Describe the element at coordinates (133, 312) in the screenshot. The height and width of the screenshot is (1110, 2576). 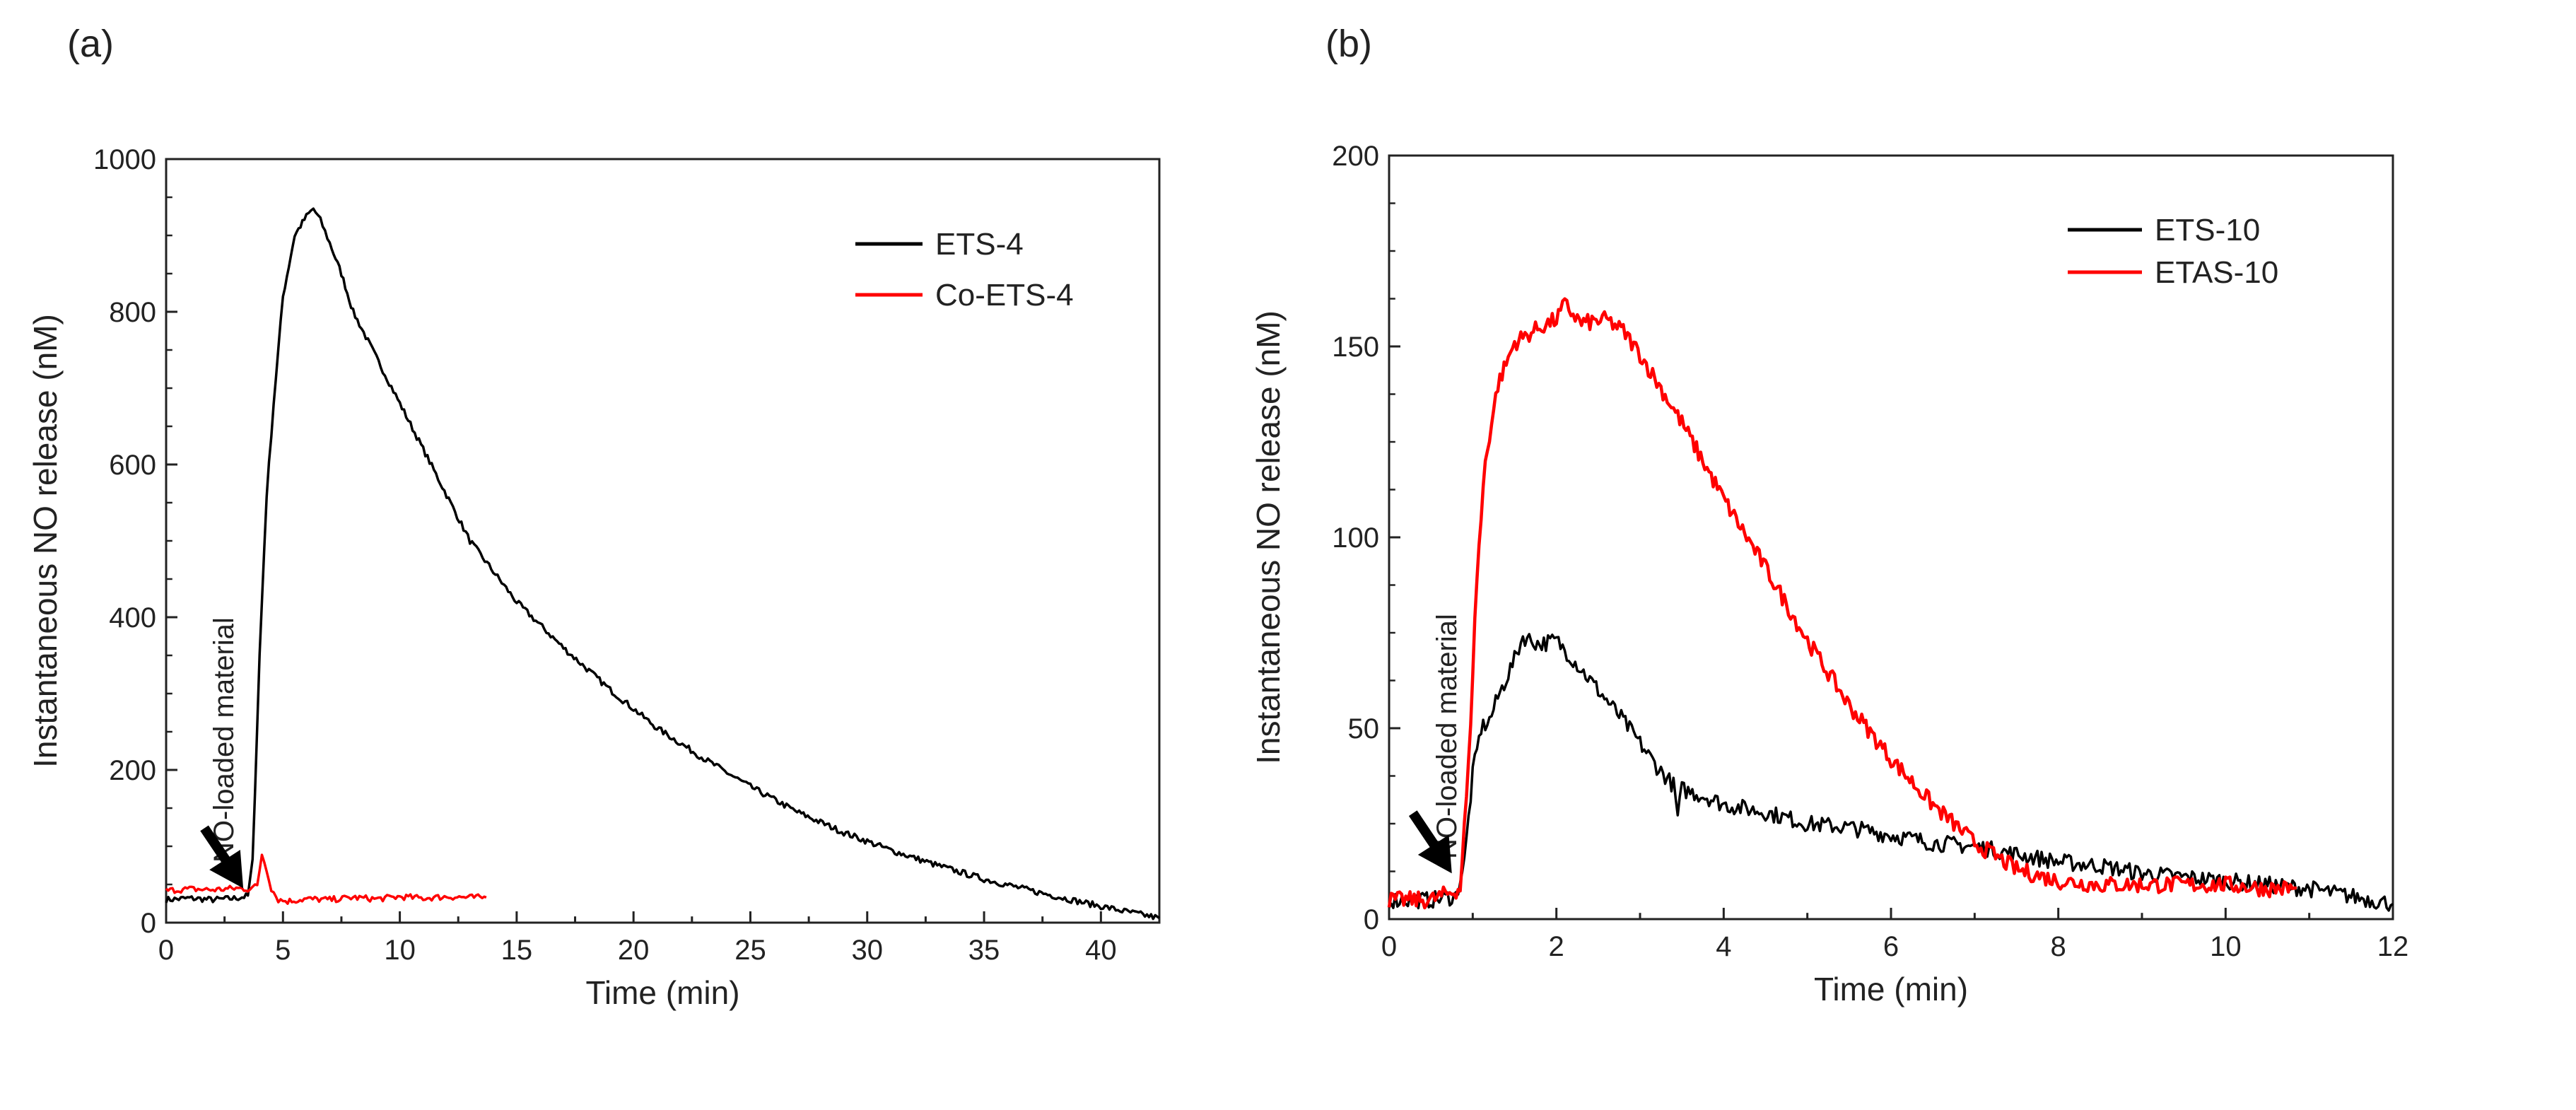
I see `y-tick-label: 800` at that location.